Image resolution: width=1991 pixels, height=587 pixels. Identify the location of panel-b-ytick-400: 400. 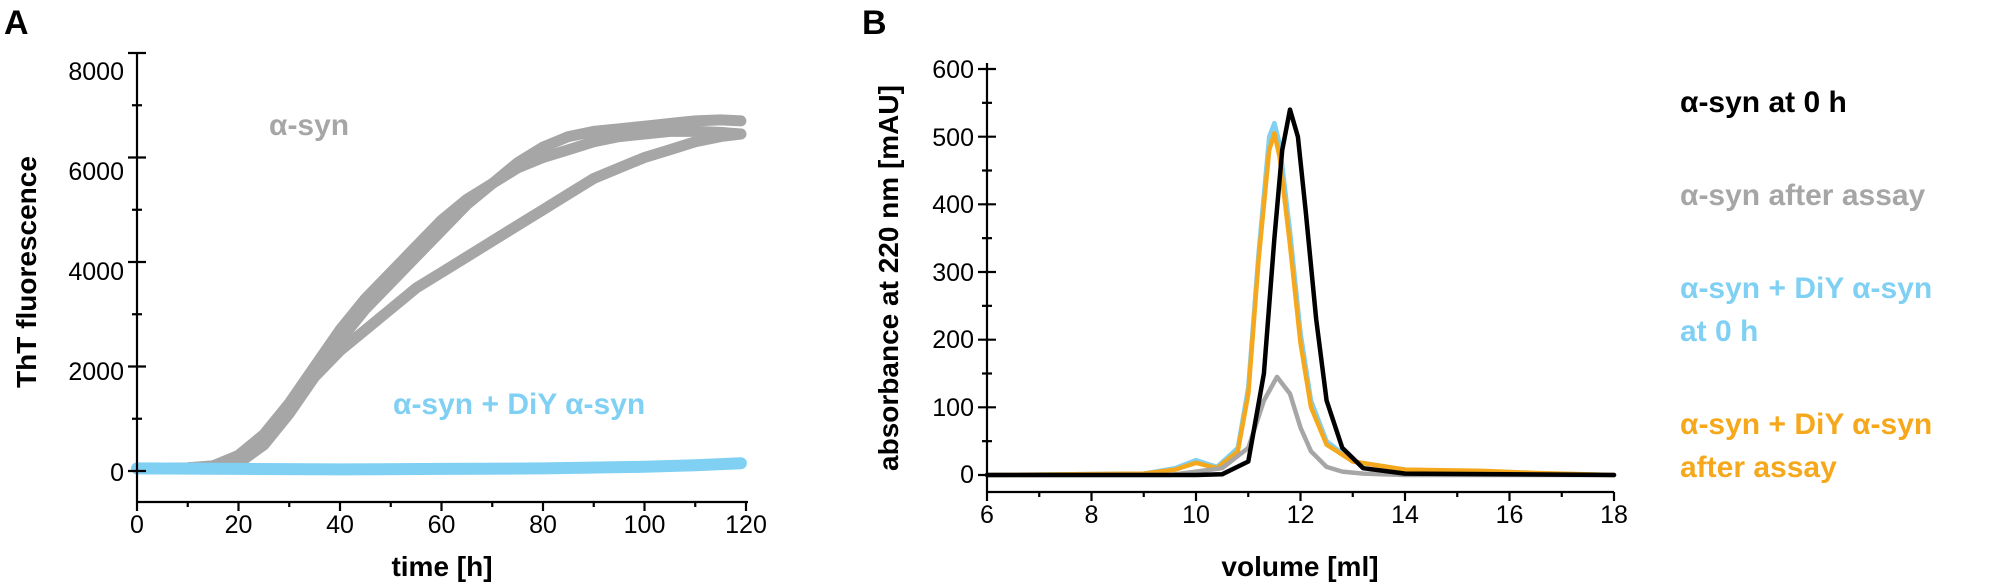
(953, 205).